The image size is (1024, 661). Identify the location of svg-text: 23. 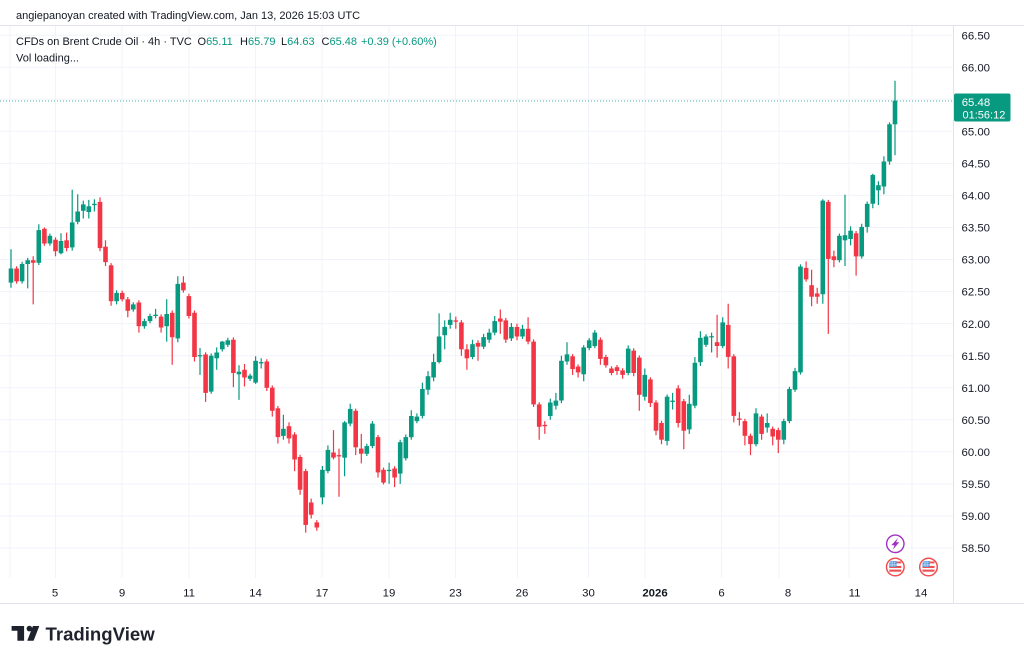
(455, 594).